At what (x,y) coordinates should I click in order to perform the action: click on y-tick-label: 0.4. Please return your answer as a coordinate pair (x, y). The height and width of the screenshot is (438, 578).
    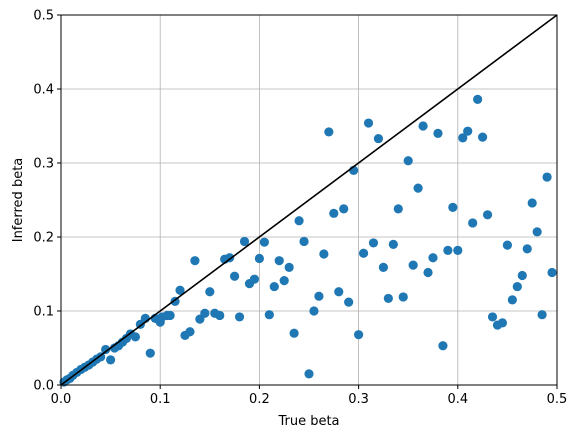
    Looking at the image, I should click on (43, 90).